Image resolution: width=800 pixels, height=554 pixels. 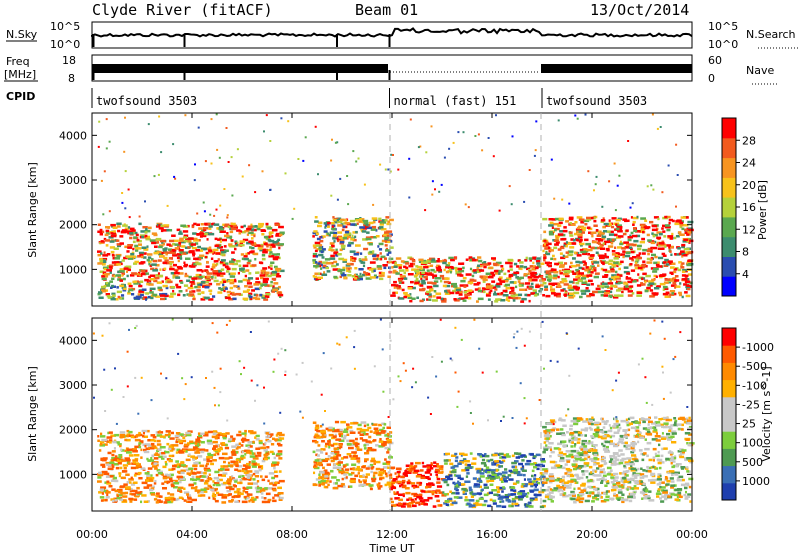 What do you see at coordinates (639, 10) in the screenshot?
I see `date-label: 13/Oct/2014` at bounding box center [639, 10].